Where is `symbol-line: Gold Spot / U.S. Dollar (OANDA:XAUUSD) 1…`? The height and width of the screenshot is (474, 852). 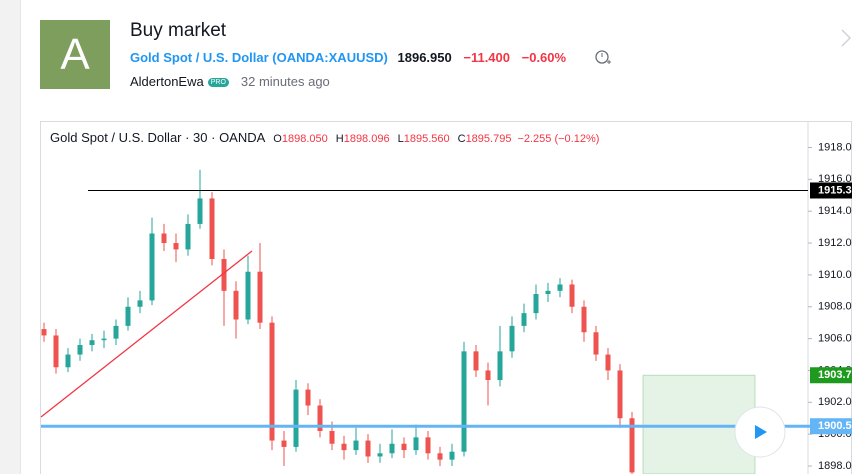
symbol-line: Gold Spot / U.S. Dollar (OANDA:XAUUSD) 1… is located at coordinates (348, 57).